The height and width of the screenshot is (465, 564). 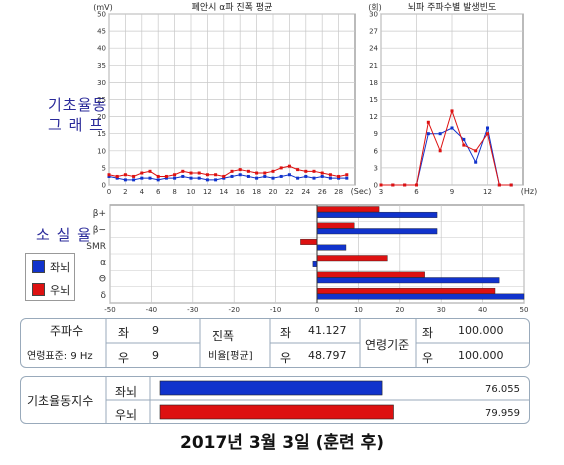 I want to click on legend-left-label: 좌뇌, so click(x=60, y=267).